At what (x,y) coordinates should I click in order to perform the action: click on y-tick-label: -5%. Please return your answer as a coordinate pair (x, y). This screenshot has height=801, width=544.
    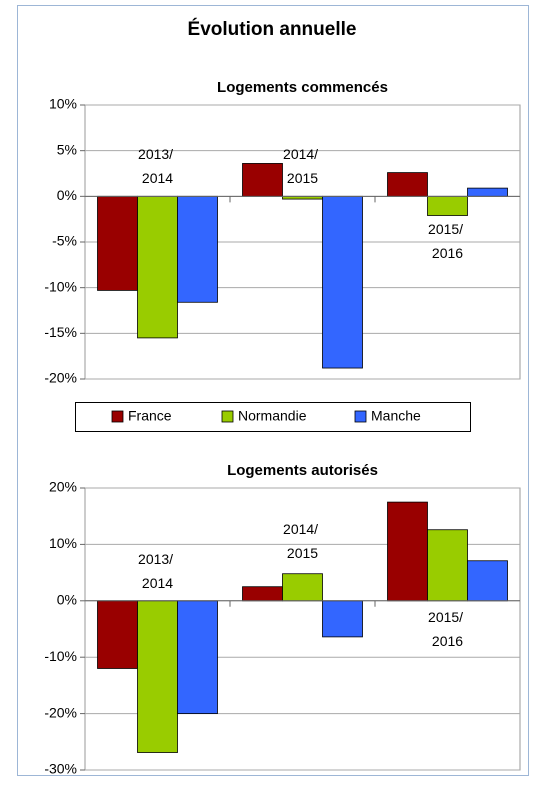
    Looking at the image, I should click on (64, 241).